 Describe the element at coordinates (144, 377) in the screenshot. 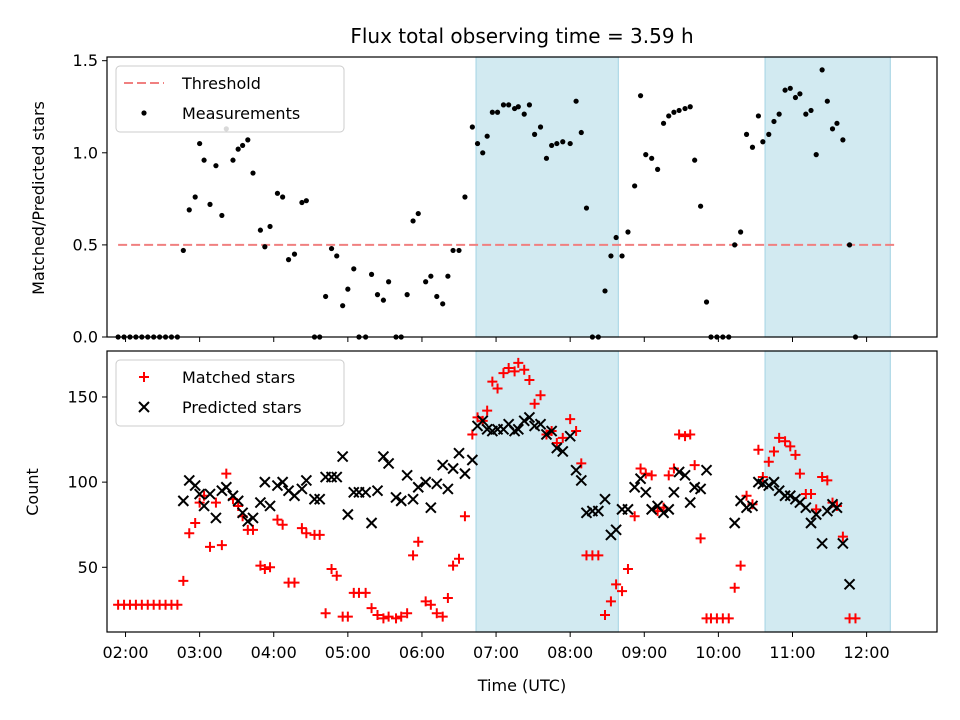

I see `legend-matched-swatch` at that location.